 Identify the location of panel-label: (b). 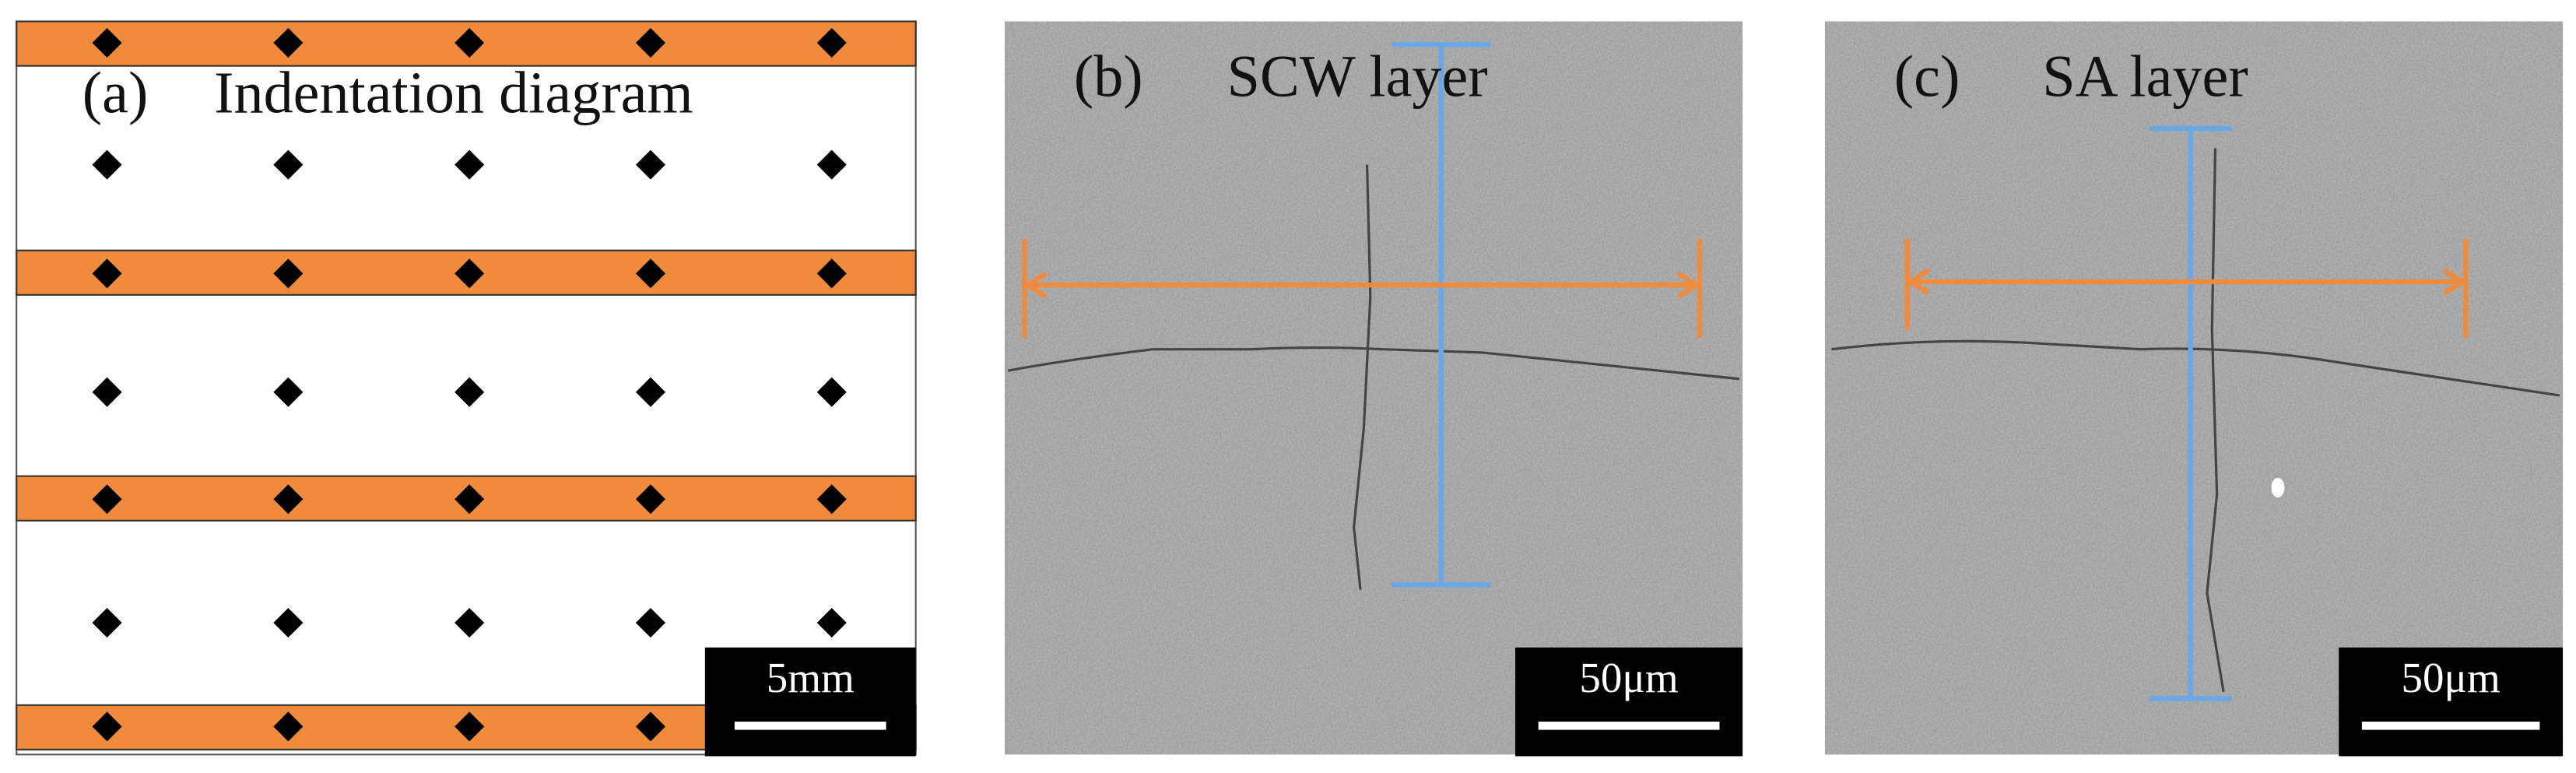
(1109, 76).